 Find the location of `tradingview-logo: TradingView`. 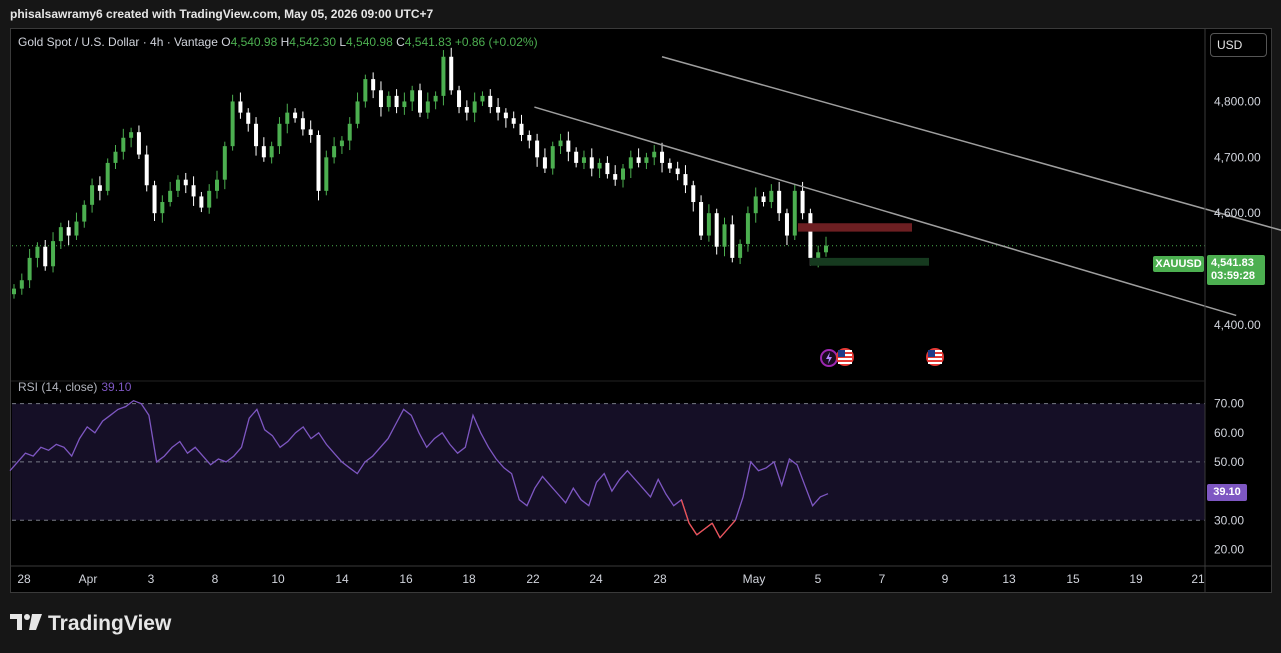

tradingview-logo: TradingView is located at coordinates (90, 623).